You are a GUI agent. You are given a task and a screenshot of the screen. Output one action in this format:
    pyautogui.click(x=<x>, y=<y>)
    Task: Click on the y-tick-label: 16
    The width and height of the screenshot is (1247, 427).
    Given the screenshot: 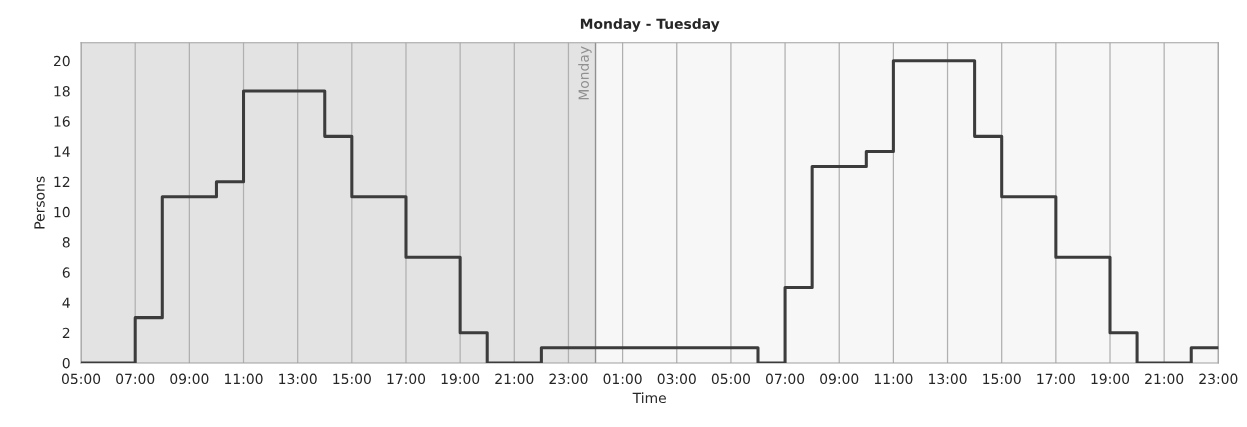 What is the action you would take?
    pyautogui.click(x=62, y=121)
    